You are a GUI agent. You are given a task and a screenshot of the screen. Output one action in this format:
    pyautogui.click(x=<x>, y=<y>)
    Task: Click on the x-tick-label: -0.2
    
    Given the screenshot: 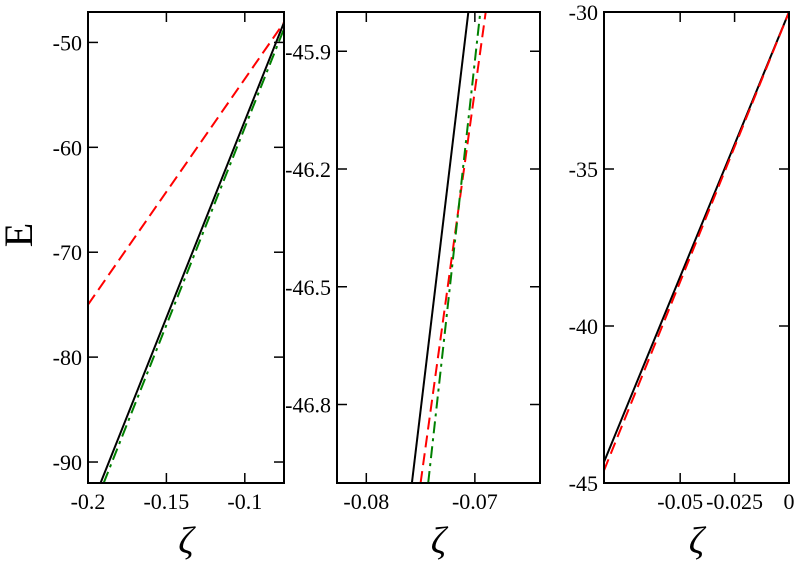 What is the action you would take?
    pyautogui.click(x=88, y=501)
    